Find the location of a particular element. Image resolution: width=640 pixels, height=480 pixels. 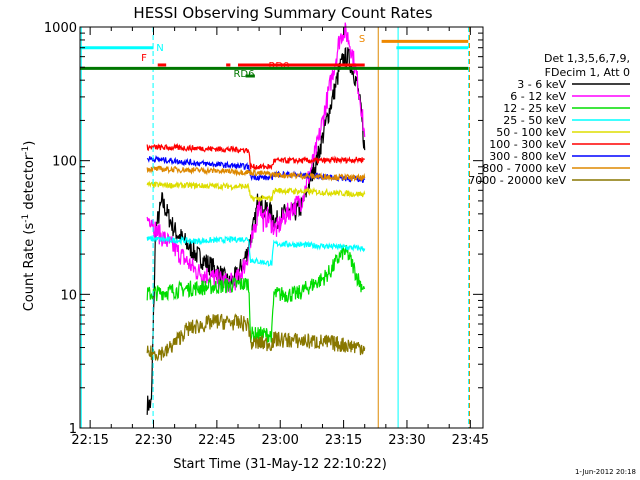

legend-label-8: 7000 - 20000 keV is located at coordinates (517, 180).